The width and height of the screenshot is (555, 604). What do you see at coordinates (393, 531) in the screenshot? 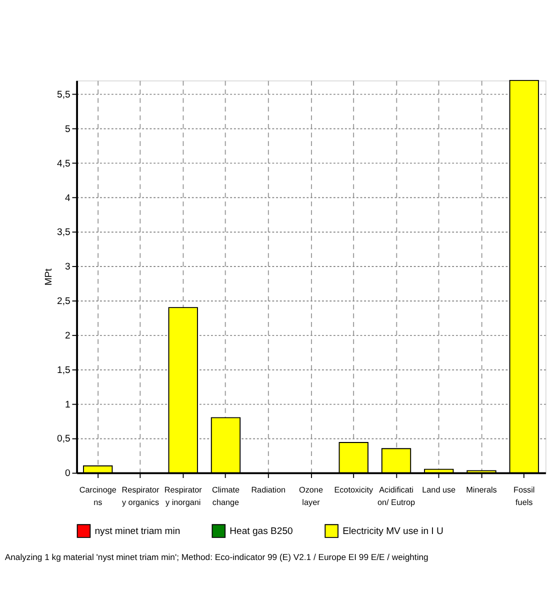
I see `legend-label: Electricity MV use in I U` at bounding box center [393, 531].